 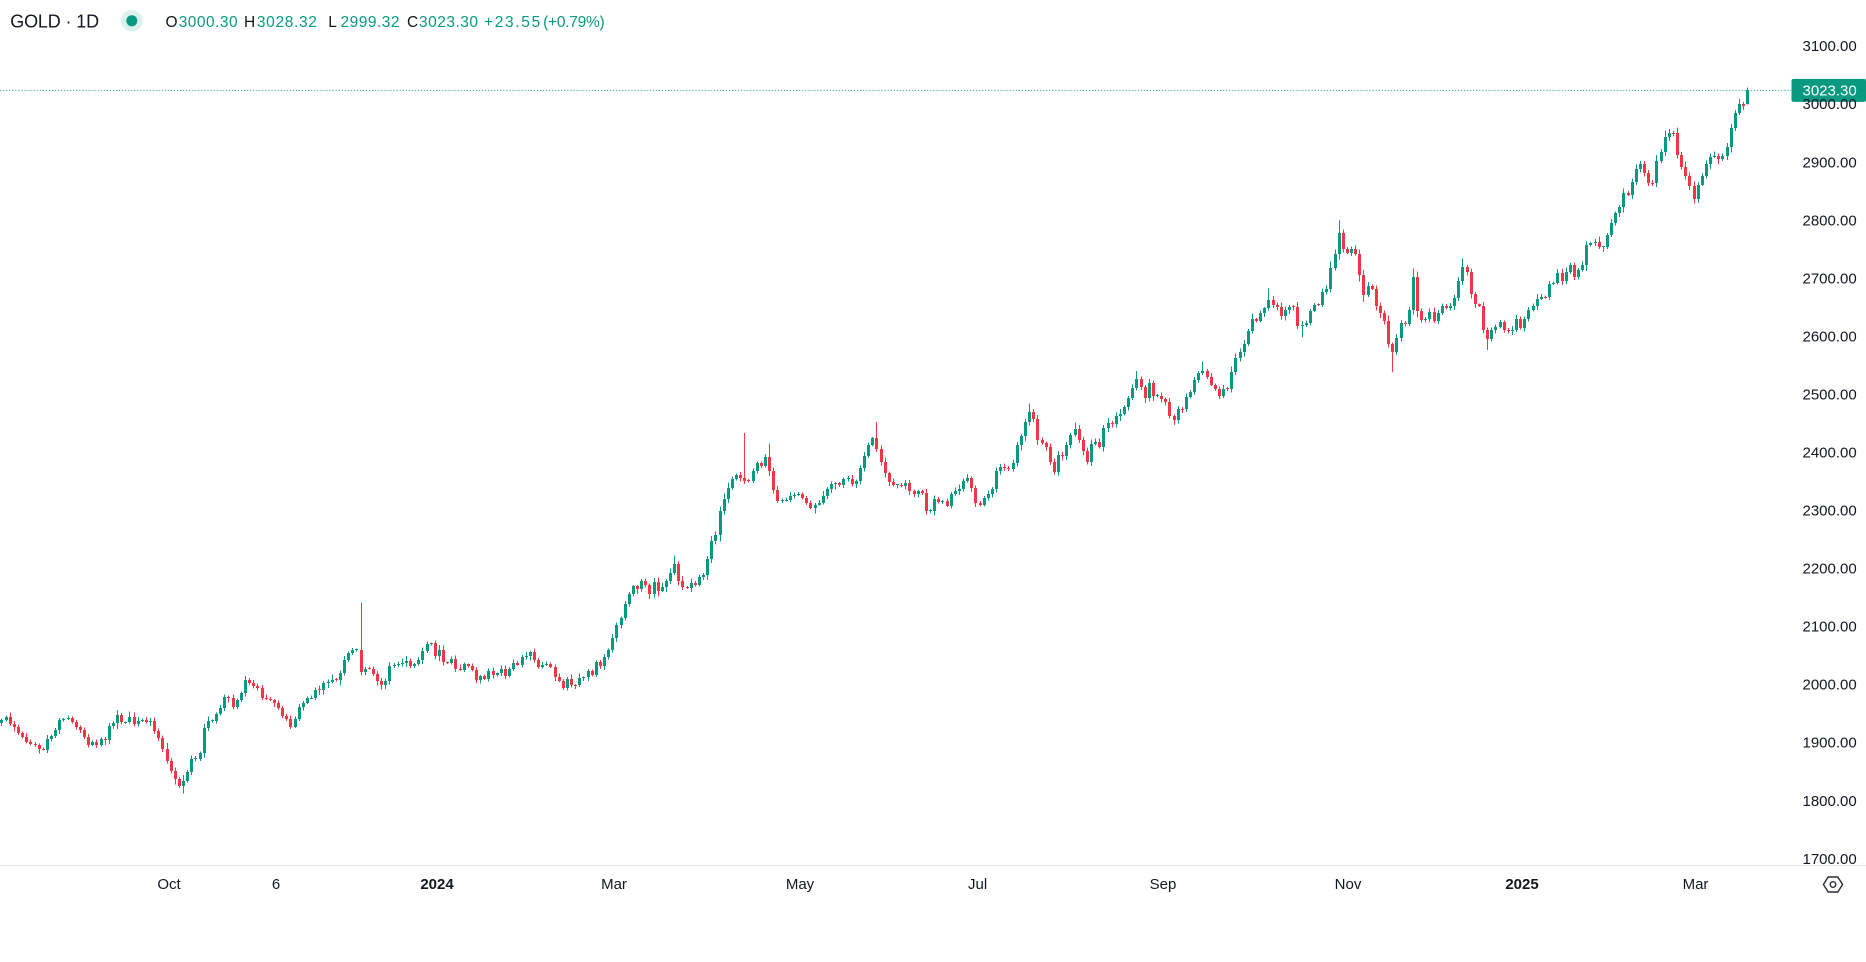 What do you see at coordinates (1830, 743) in the screenshot?
I see `svg-text: 1900.00` at bounding box center [1830, 743].